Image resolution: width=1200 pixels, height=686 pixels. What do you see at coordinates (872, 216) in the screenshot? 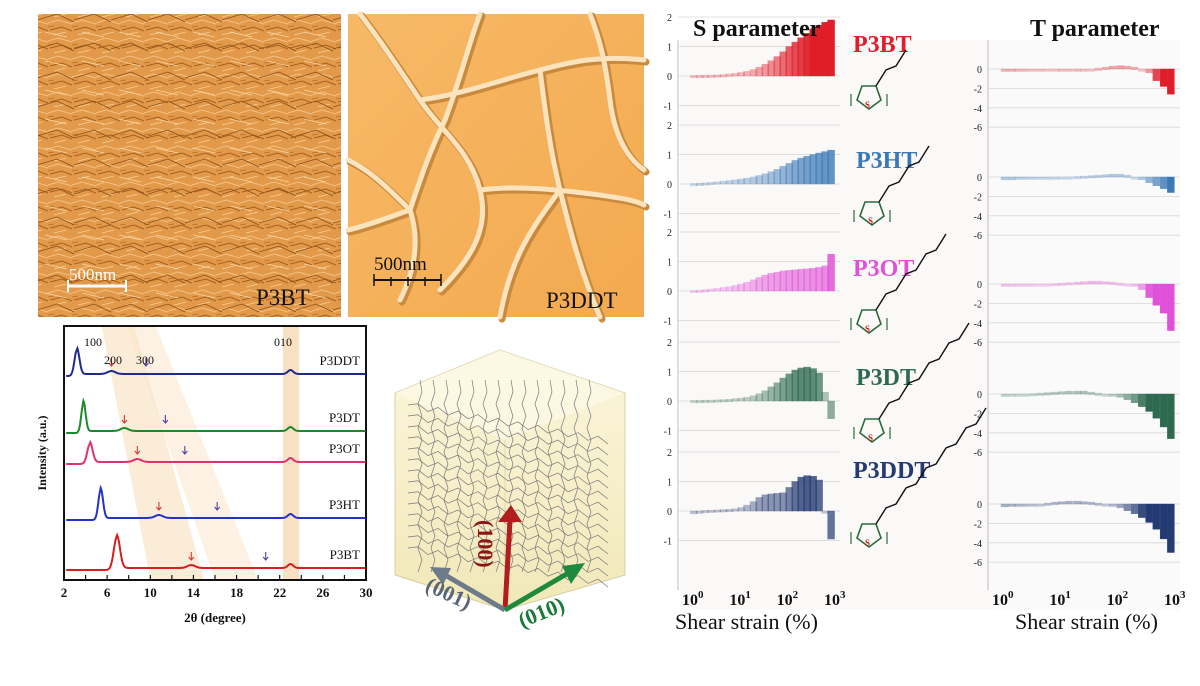
I see `chain-brackets` at bounding box center [872, 216].